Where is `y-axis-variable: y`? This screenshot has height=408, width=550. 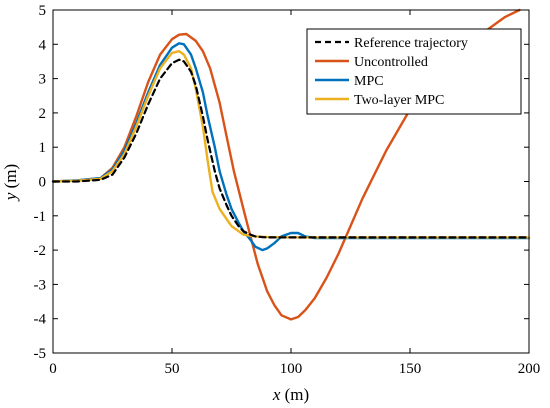
y-axis-variable: y is located at coordinates (10, 197).